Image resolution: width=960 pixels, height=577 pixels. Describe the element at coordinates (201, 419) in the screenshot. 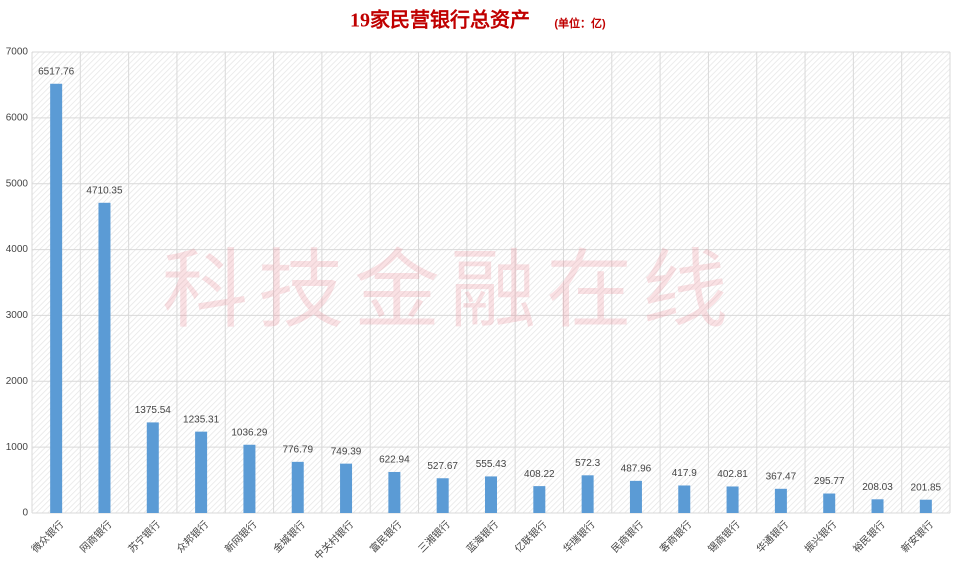

I see `value-label: 1235.31` at that location.